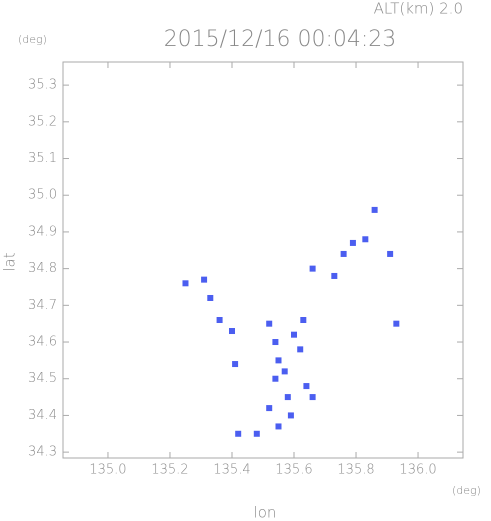  Describe the element at coordinates (107, 470) in the screenshot. I see `x-tick-label: 135.0` at that location.